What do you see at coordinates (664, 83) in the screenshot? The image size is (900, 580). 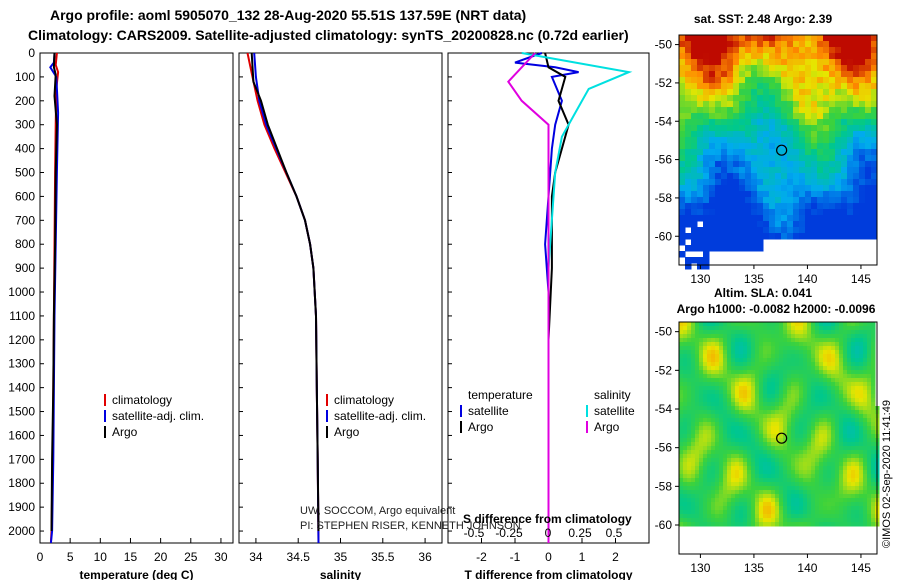 I see `sst-map-ytick-label: -52` at bounding box center [664, 83].